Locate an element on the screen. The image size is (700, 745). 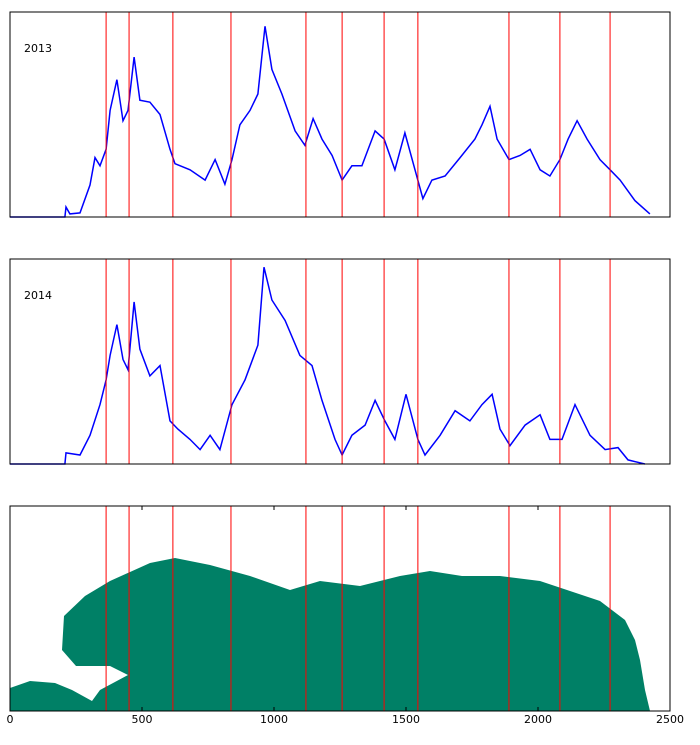
x-tick-label: 0 is located at coordinates (10, 719).